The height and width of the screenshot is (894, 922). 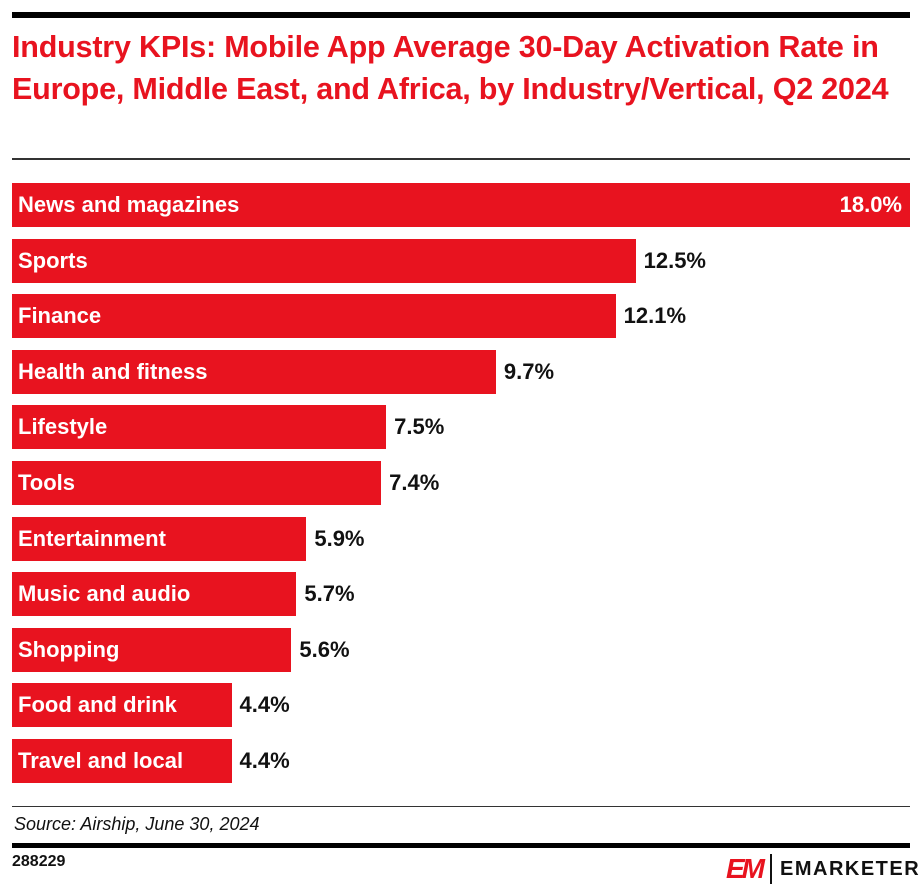 What do you see at coordinates (104, 594) in the screenshot?
I see `category-label: Music and audio` at bounding box center [104, 594].